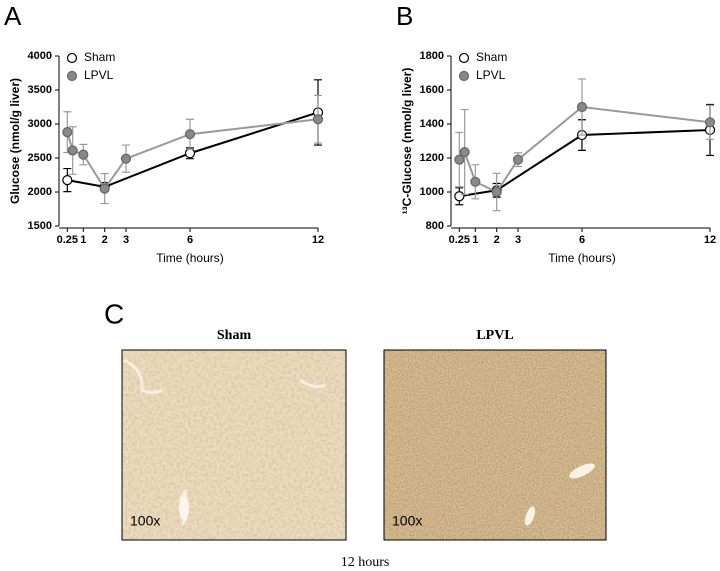  What do you see at coordinates (407, 141) in the screenshot?
I see `y-axis-title: ¹³C-Glucose (nmol/g liver)` at bounding box center [407, 141].